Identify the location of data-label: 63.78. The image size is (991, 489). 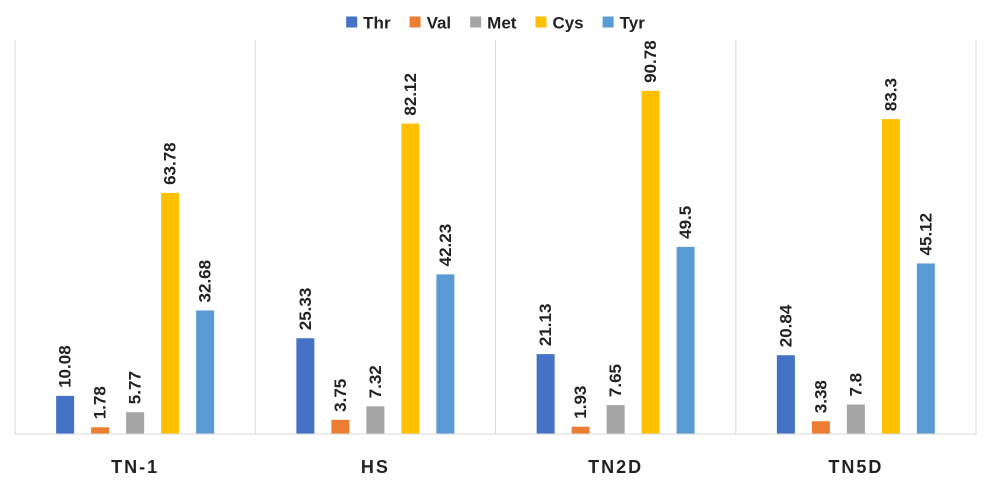
(170, 163).